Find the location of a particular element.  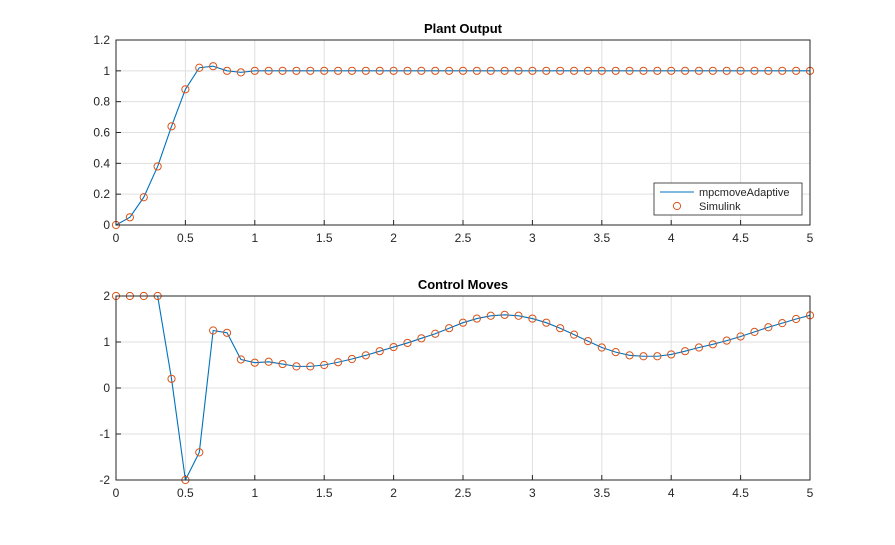

control-moves-x-tick-label: 4 is located at coordinates (671, 493).